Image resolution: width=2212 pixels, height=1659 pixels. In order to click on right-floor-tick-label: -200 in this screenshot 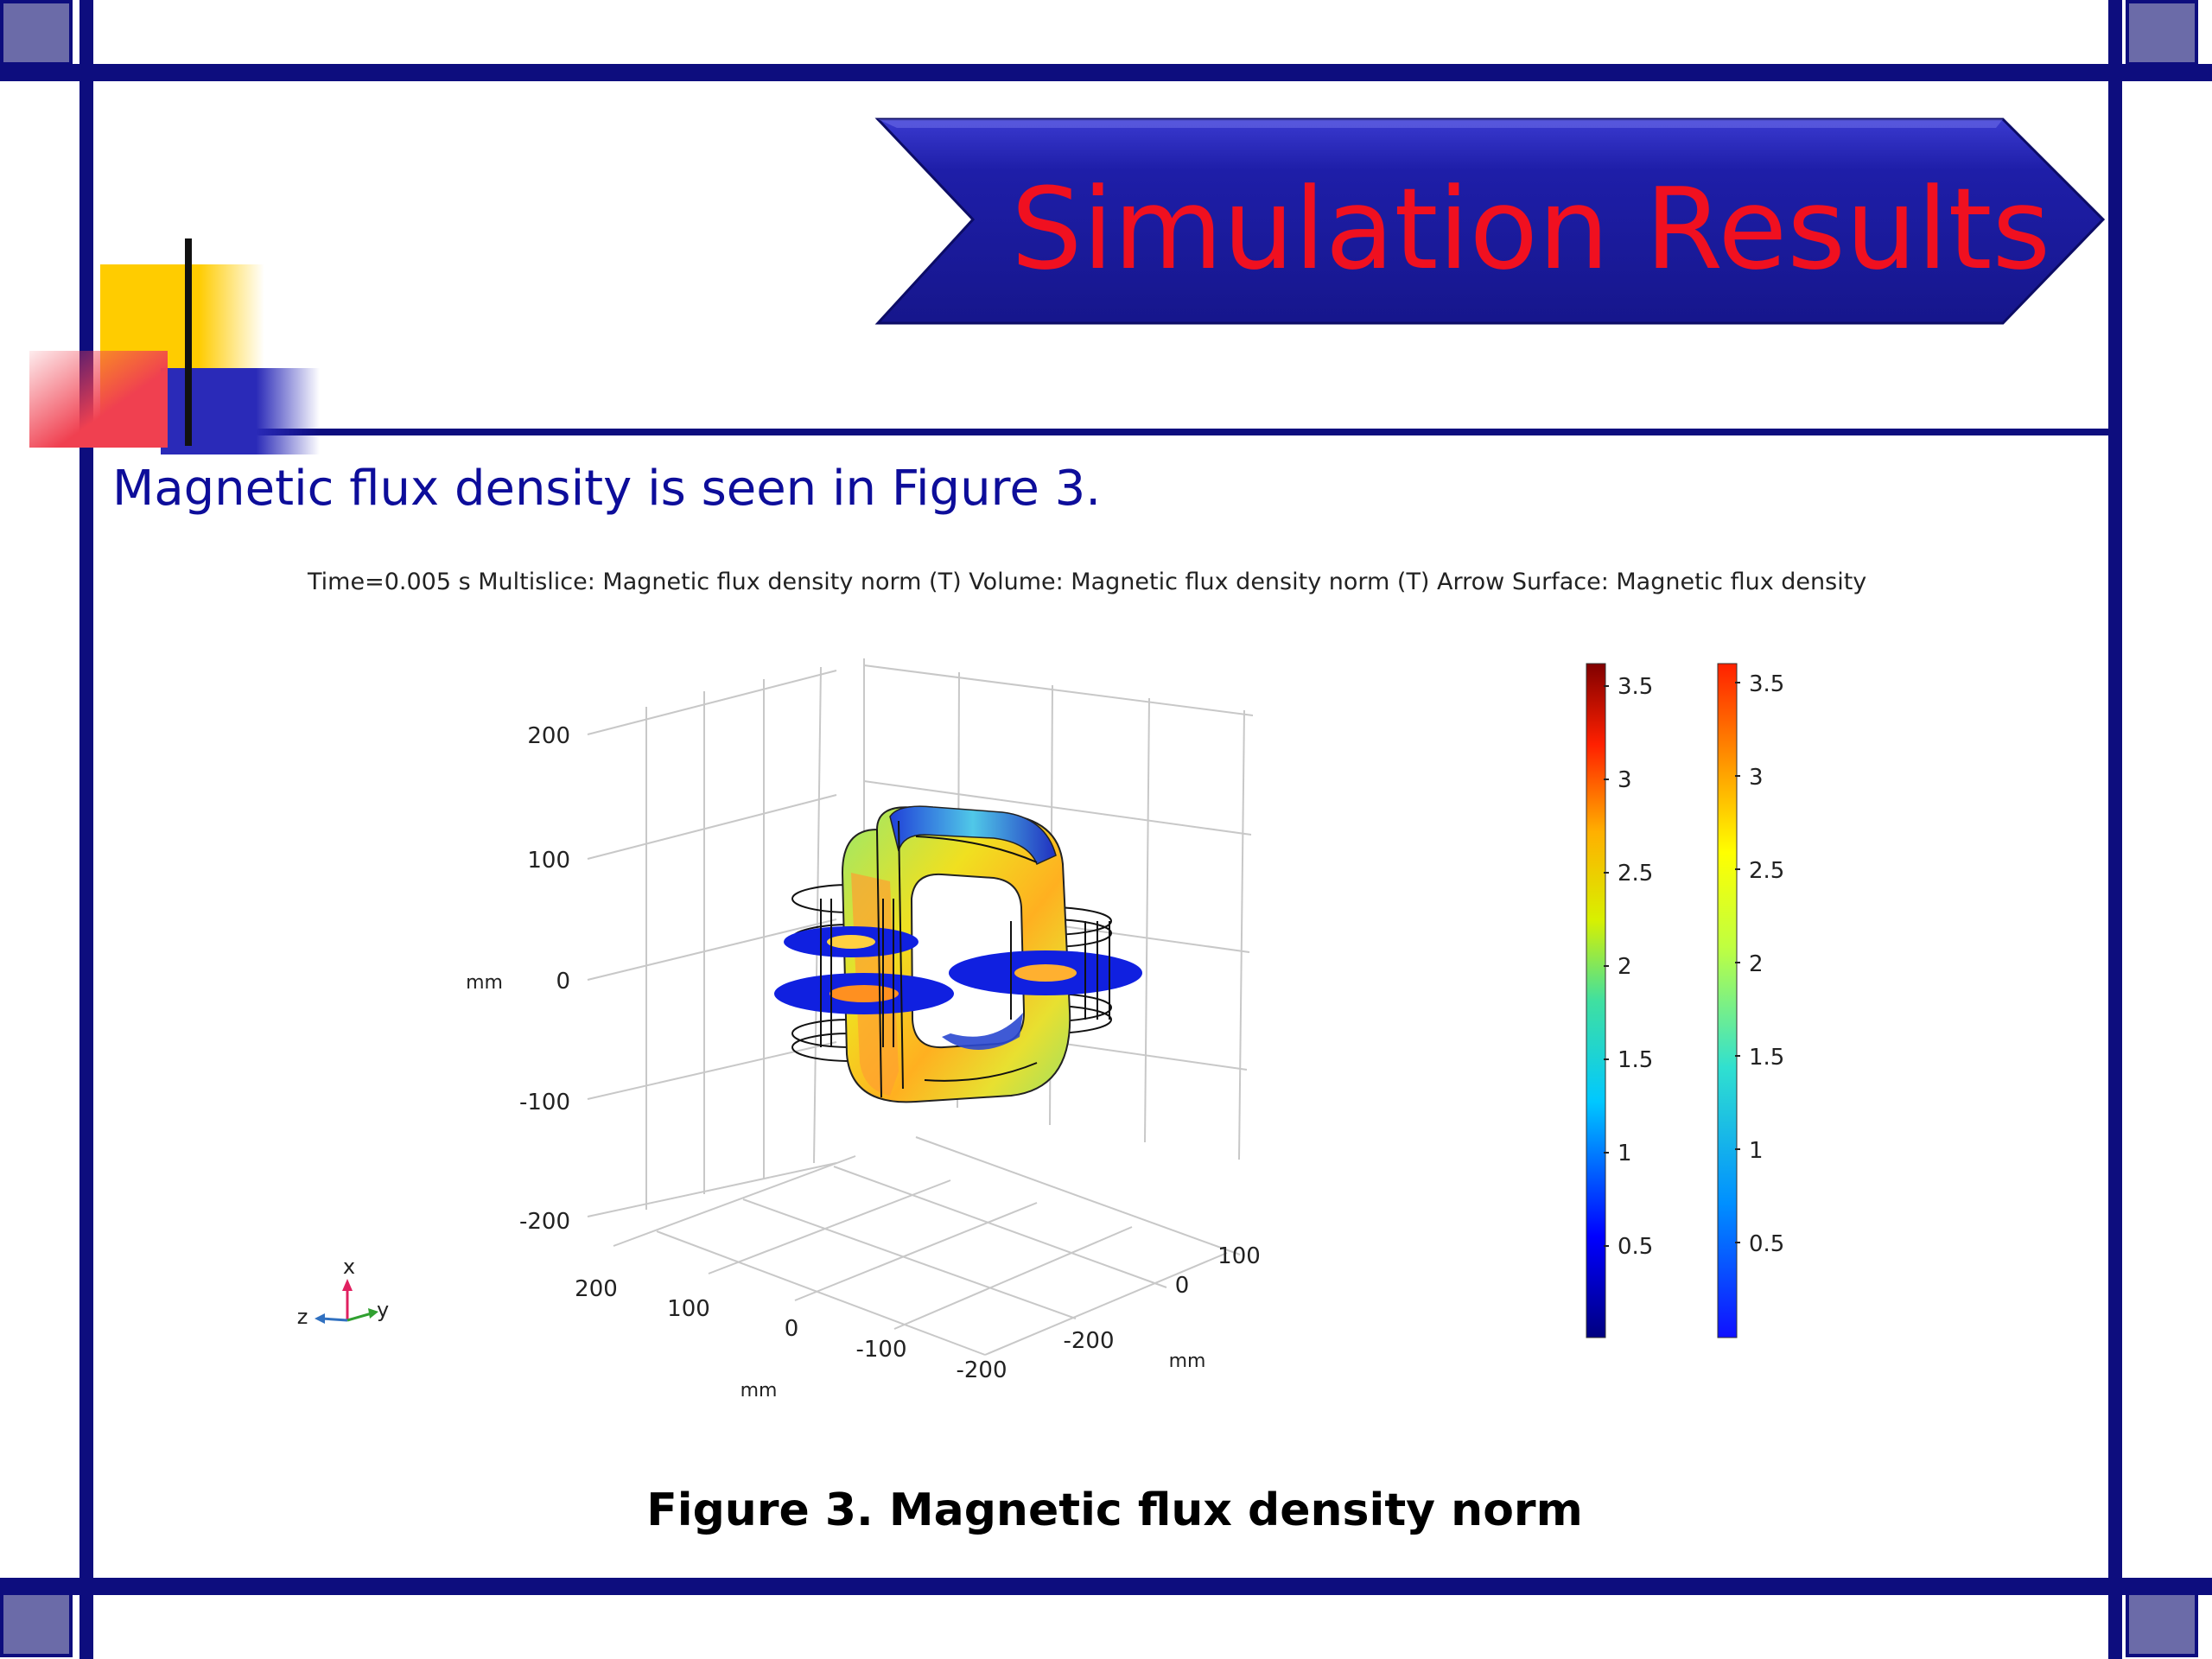, I will do `click(1088, 1341)`.